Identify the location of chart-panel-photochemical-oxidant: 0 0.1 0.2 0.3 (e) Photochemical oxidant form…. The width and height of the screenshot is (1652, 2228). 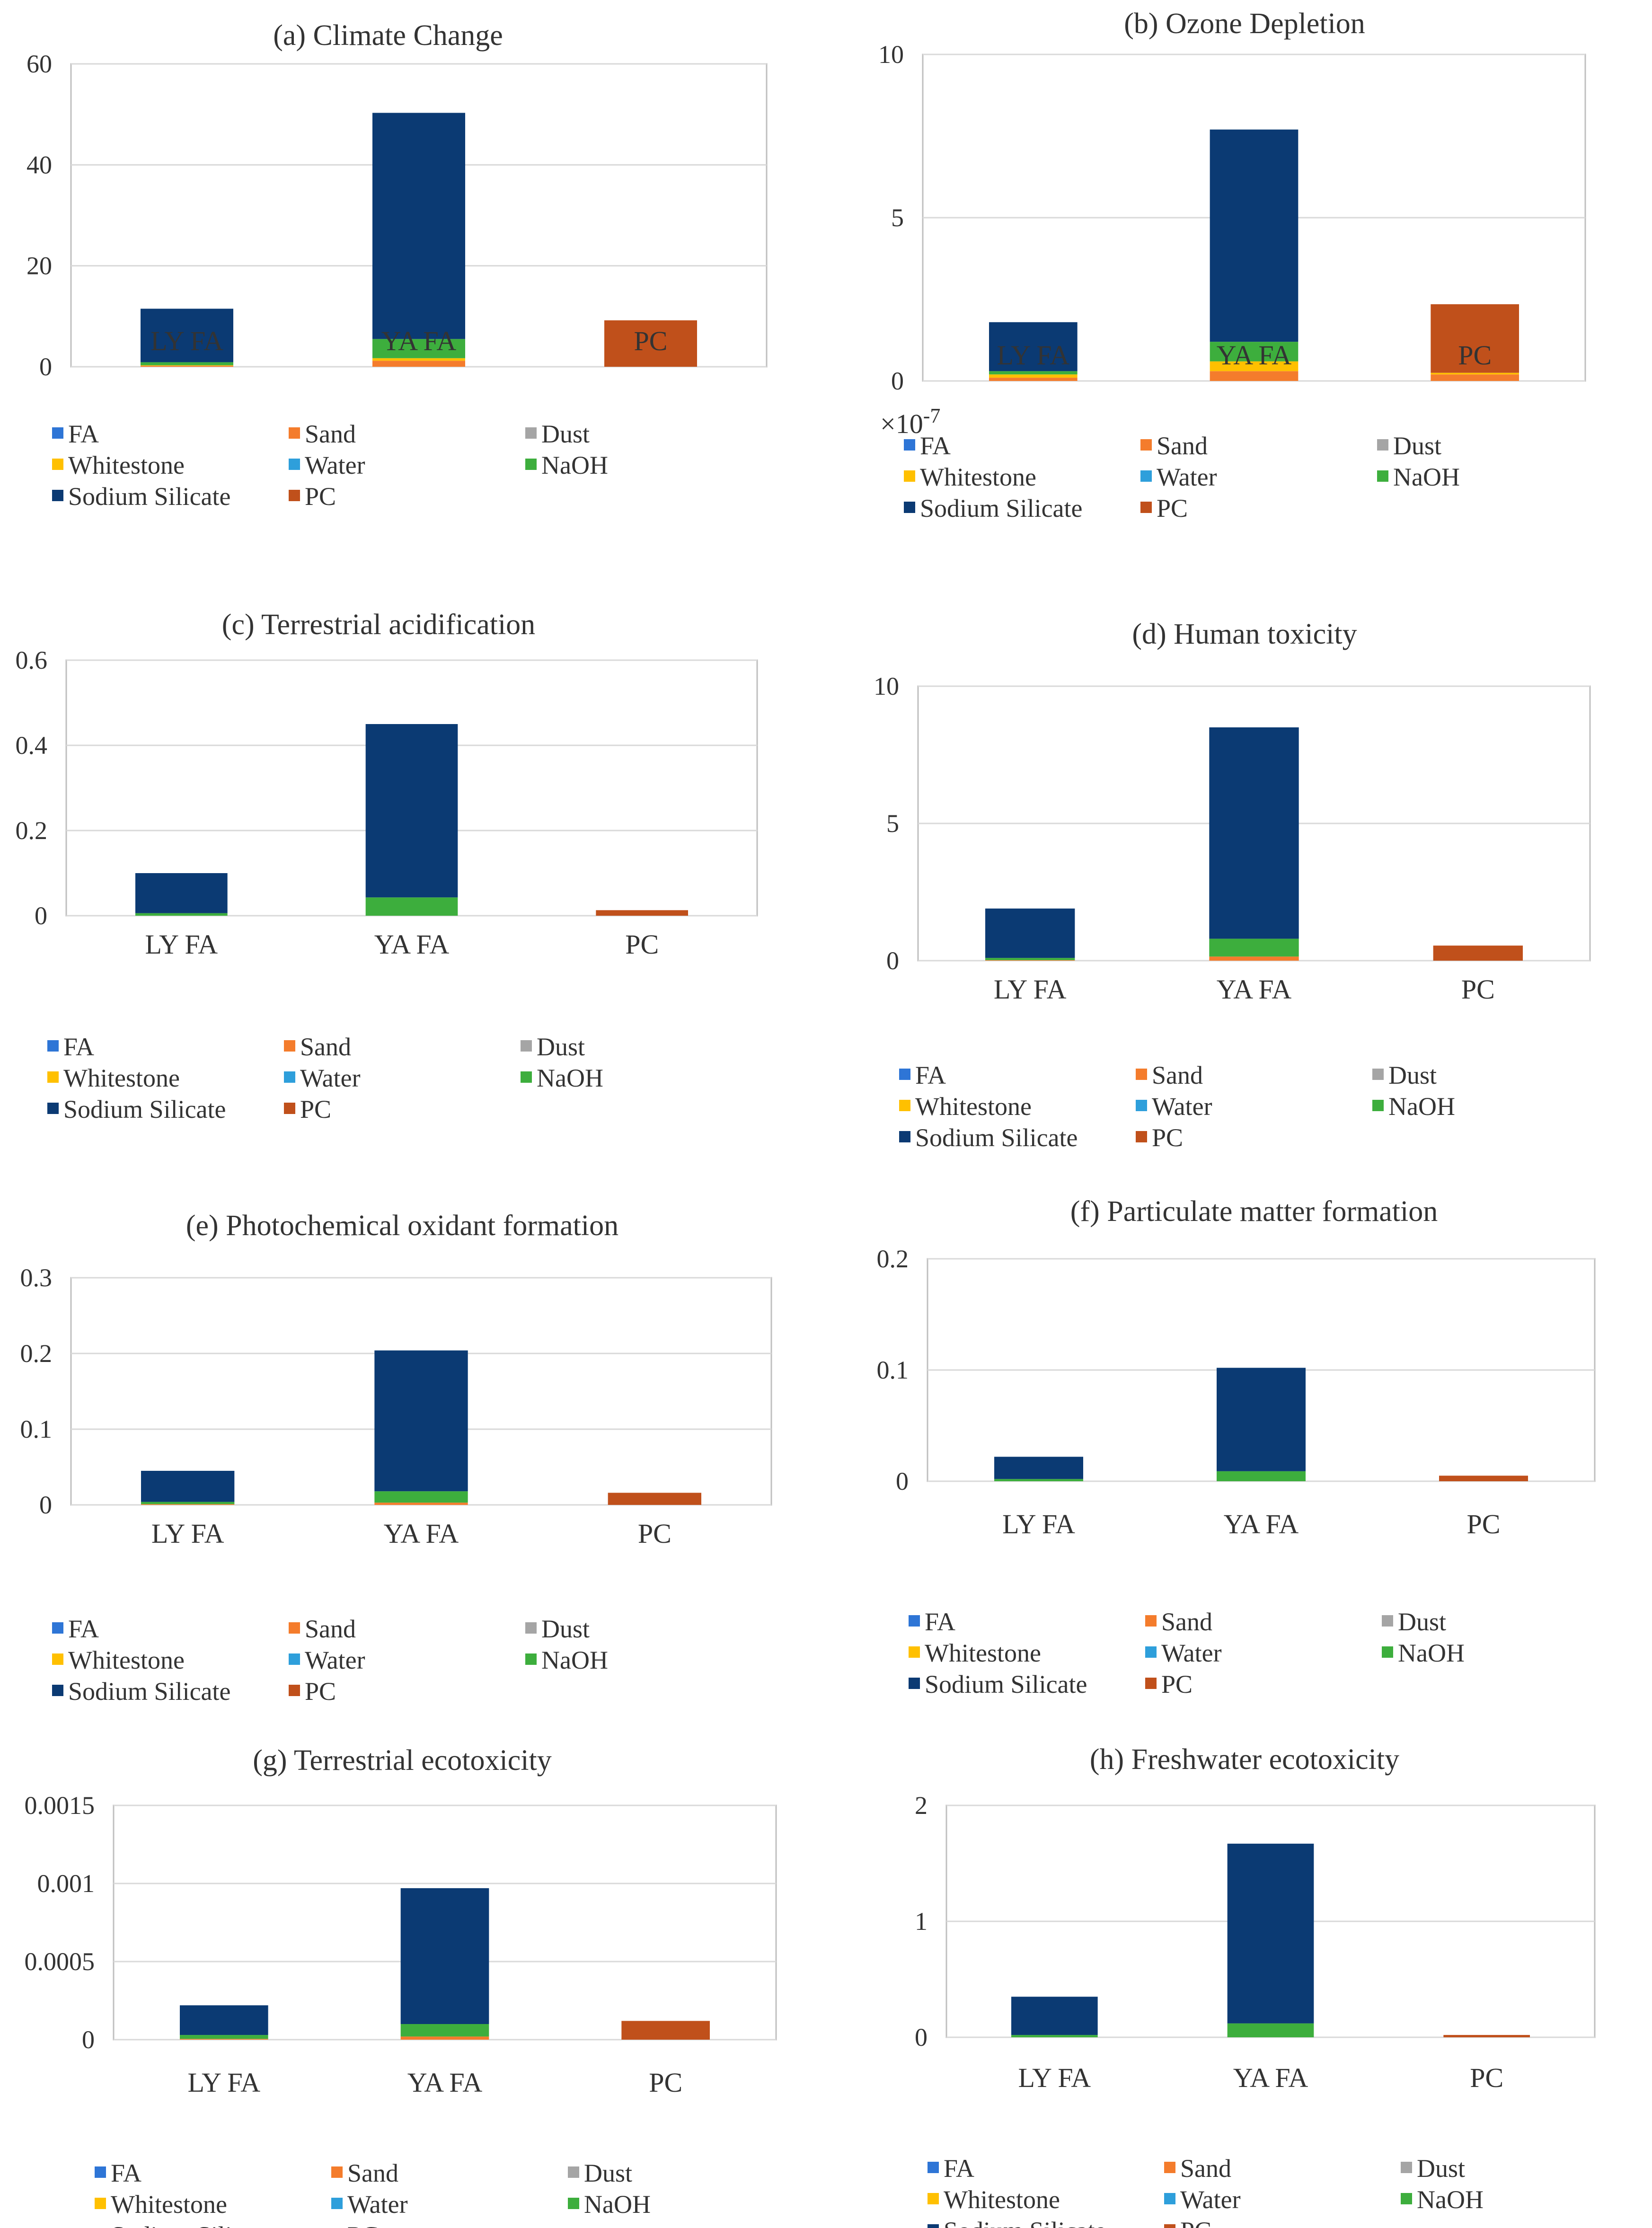
(411, 1450).